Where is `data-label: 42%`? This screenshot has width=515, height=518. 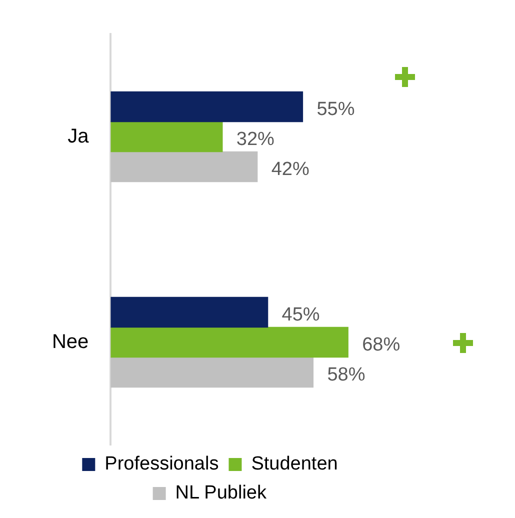
data-label: 42% is located at coordinates (290, 169).